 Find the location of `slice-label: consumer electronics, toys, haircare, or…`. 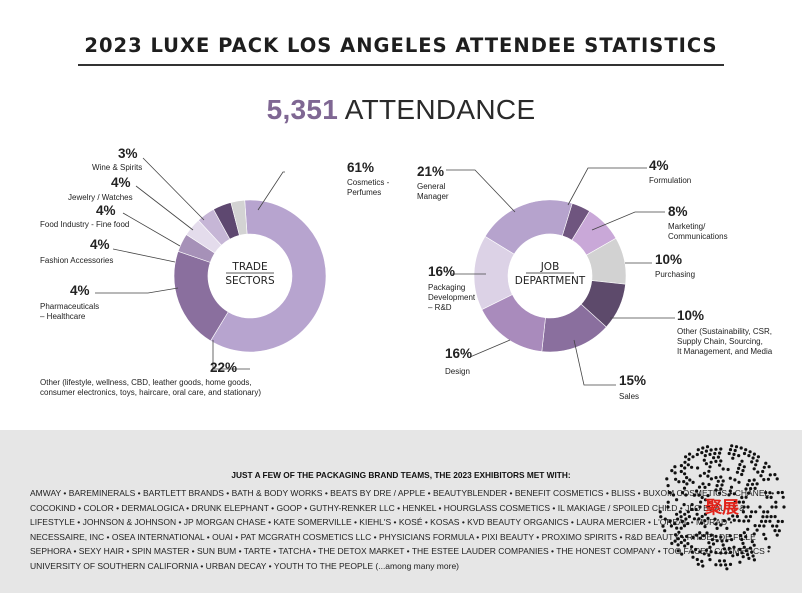

slice-label: consumer electronics, toys, haircare, or… is located at coordinates (150, 392).